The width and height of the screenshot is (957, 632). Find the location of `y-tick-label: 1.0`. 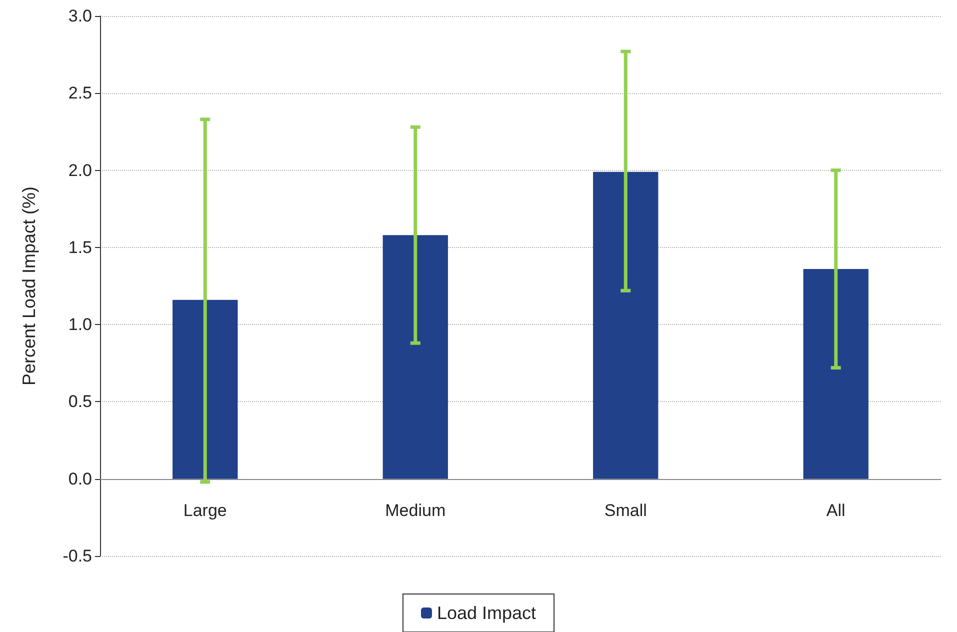

y-tick-label: 1.0 is located at coordinates (80, 324).